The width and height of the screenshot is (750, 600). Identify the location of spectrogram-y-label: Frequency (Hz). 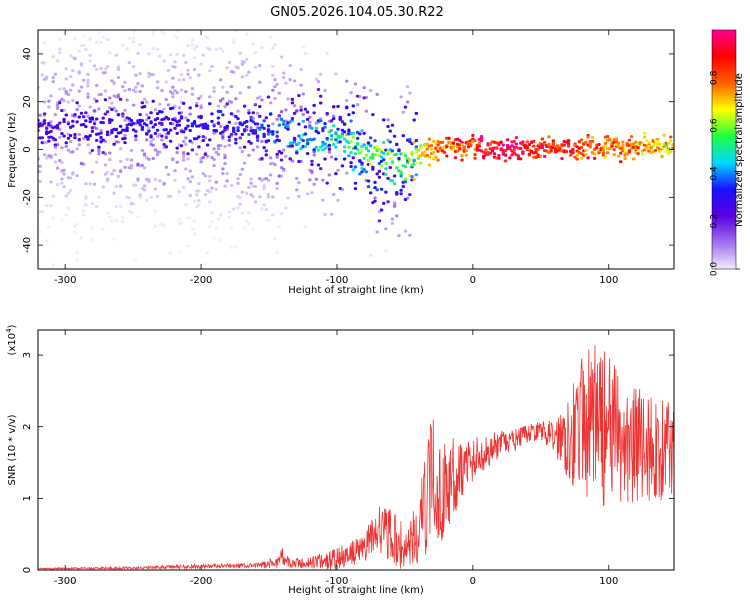
(12, 150).